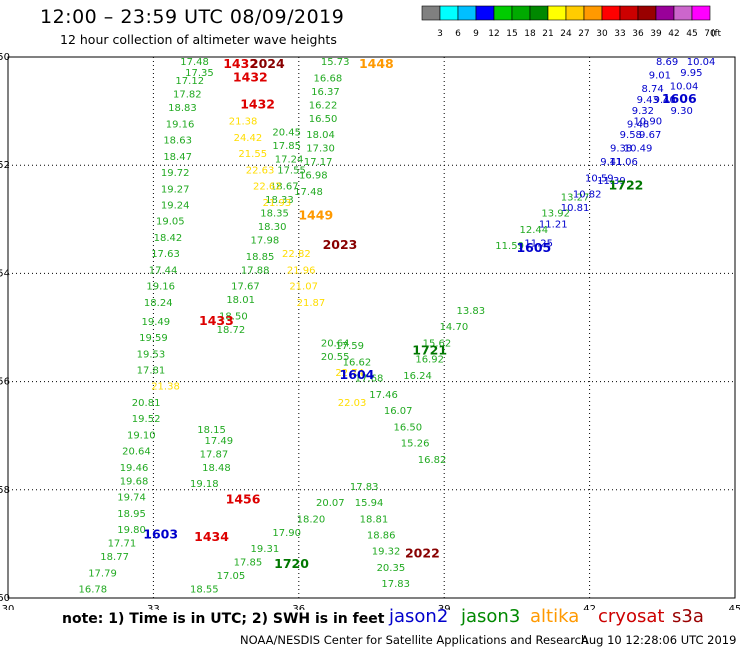 The width and height of the screenshot is (740, 650). Describe the element at coordinates (349, 346) in the screenshot. I see `wave-height-label: 17.59` at that location.